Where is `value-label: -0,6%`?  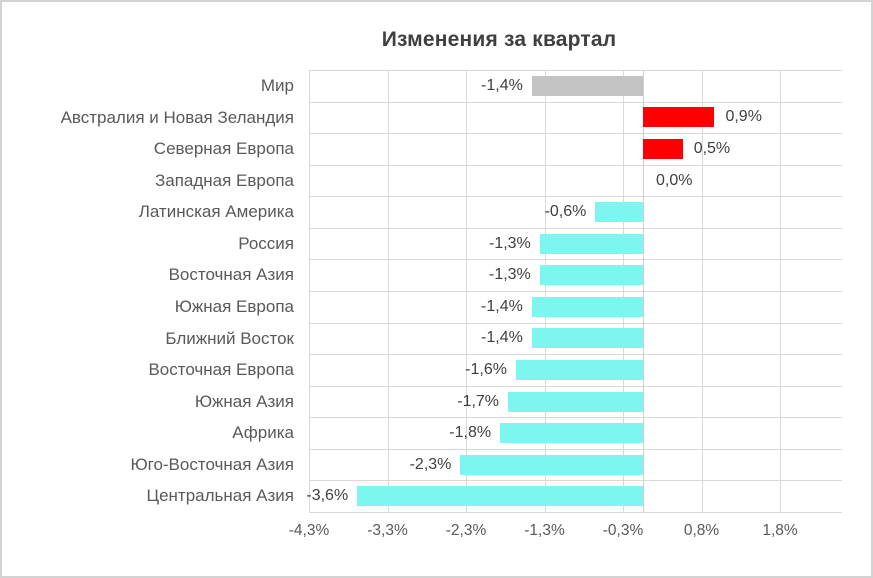
value-label: -0,6% is located at coordinates (565, 212).